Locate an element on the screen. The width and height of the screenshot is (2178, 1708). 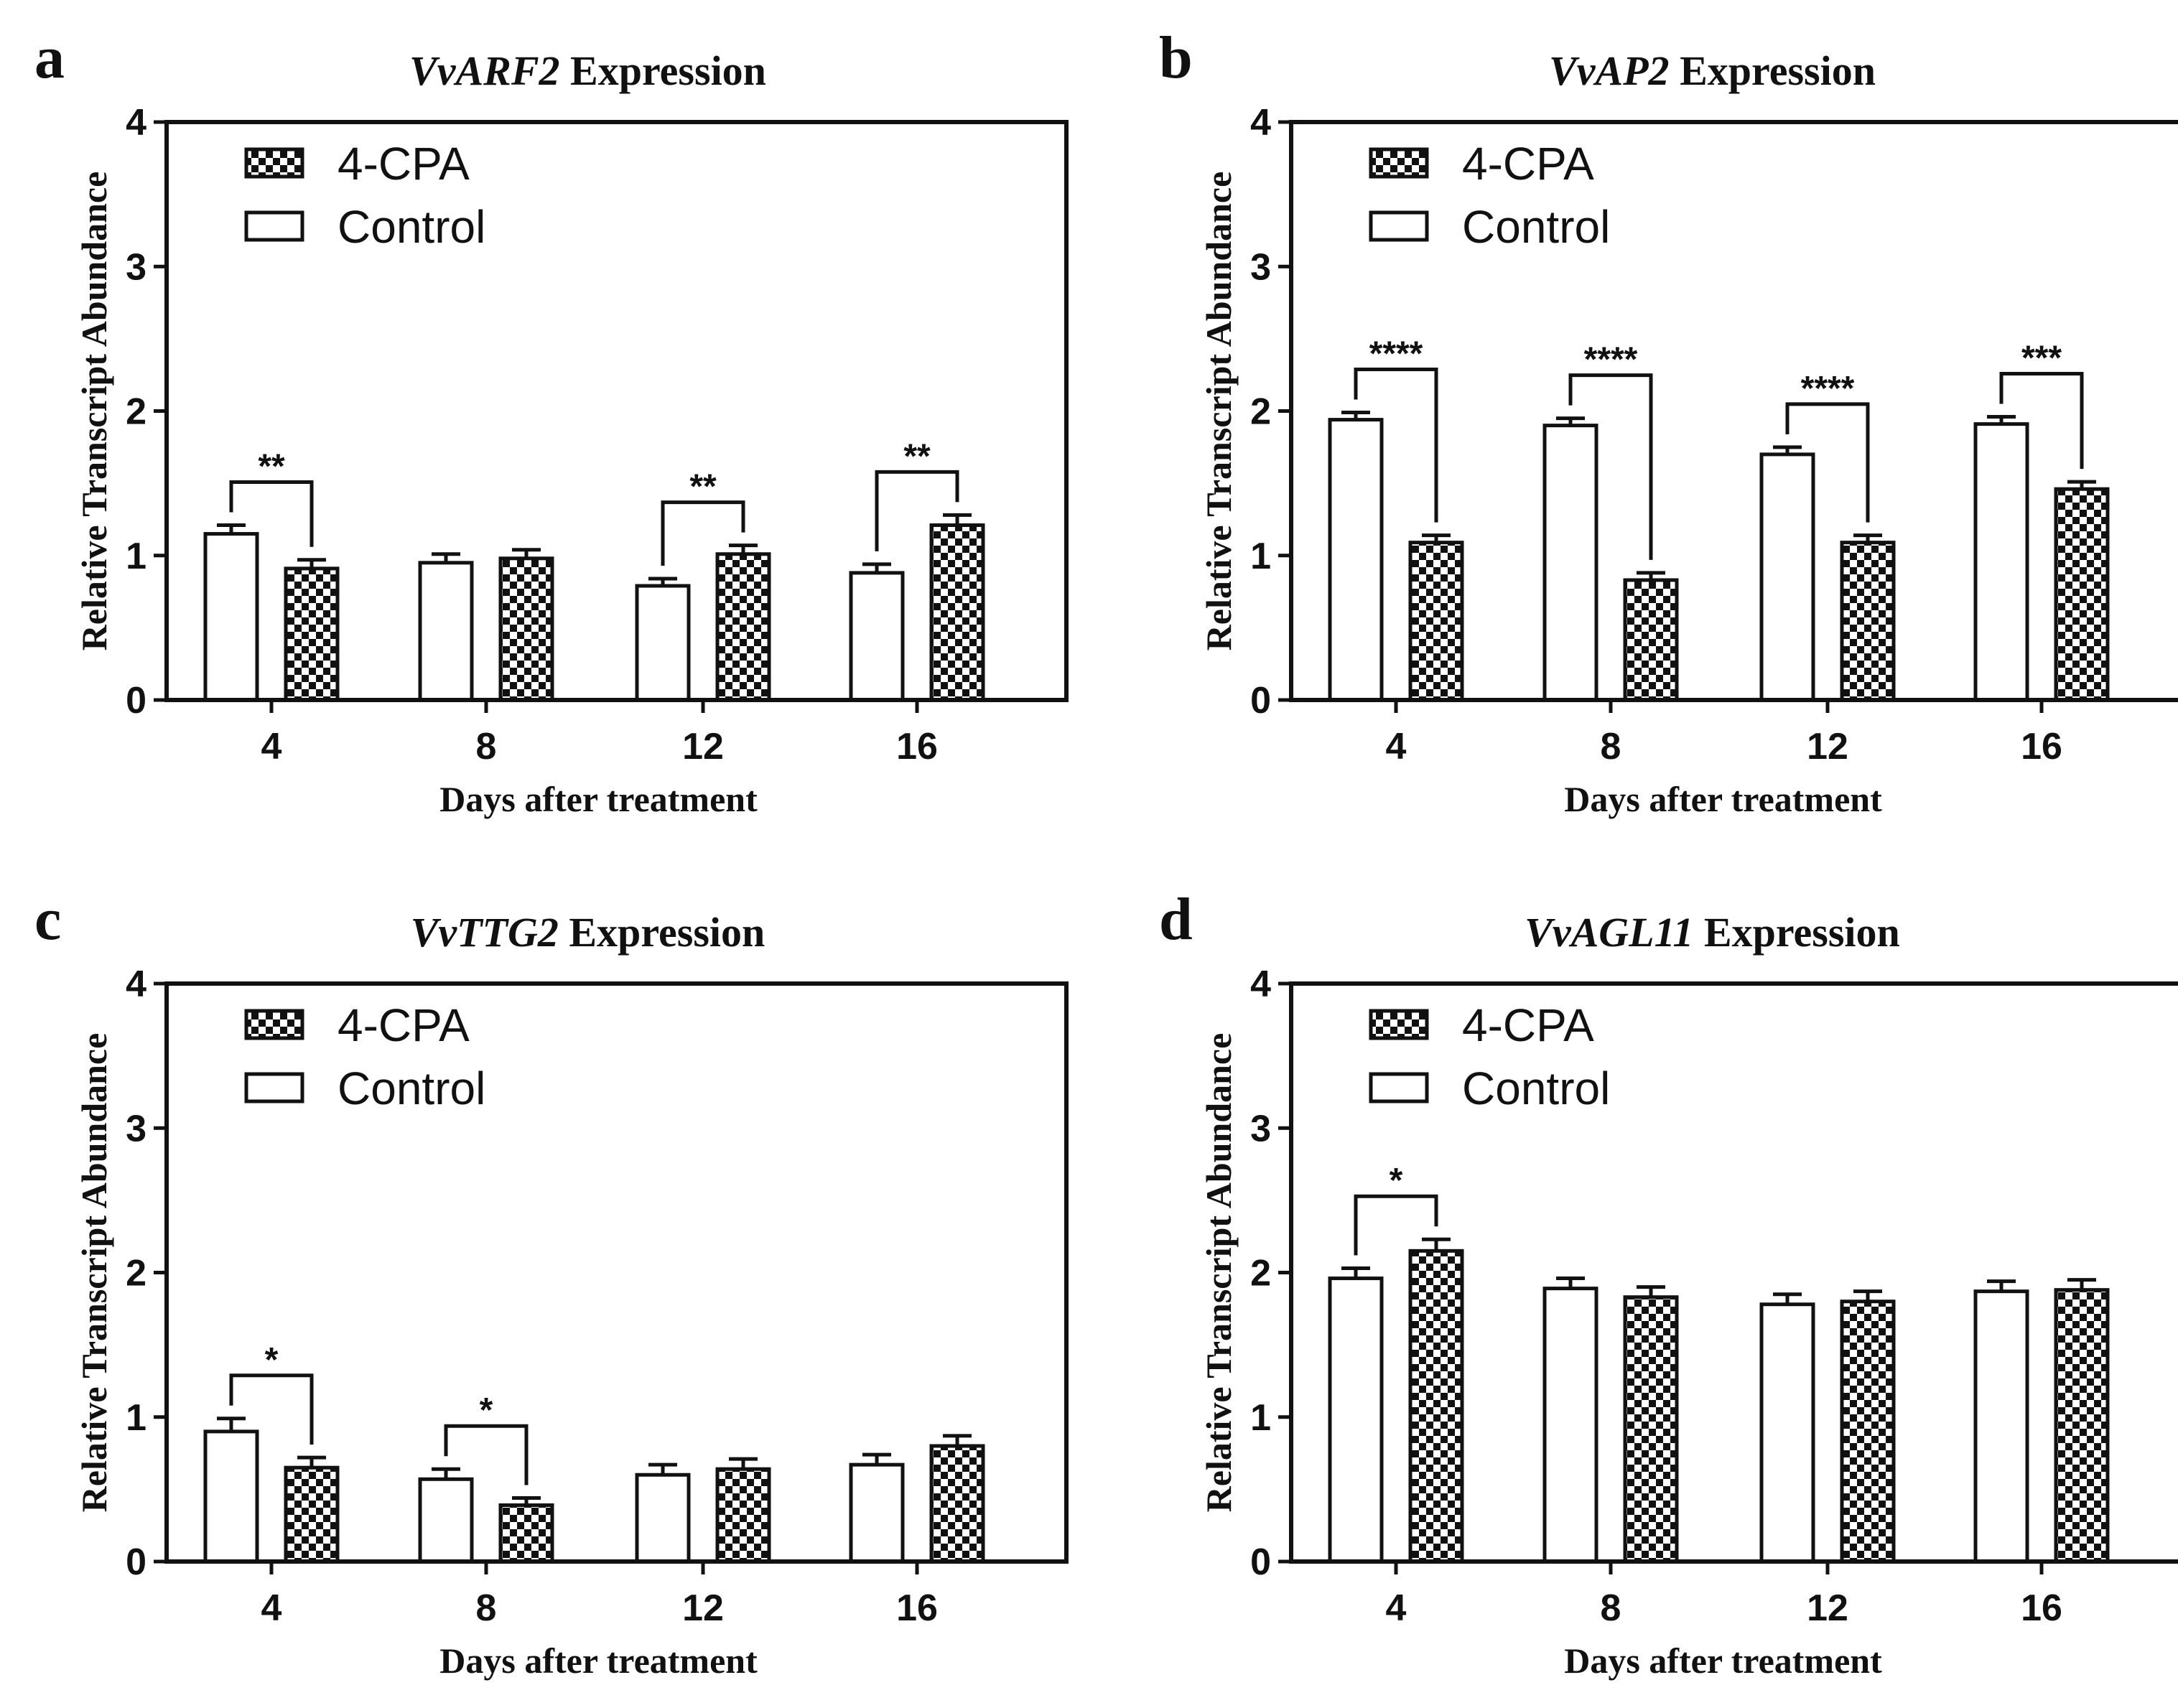
significance-label-4: ** is located at coordinates (271, 466).